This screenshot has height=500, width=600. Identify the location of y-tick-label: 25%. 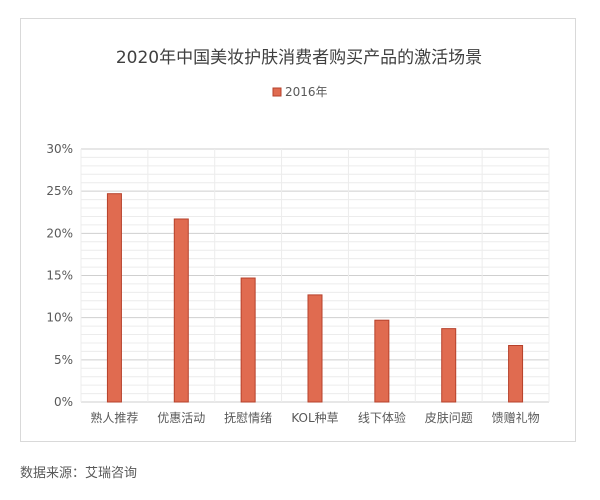
(59, 191).